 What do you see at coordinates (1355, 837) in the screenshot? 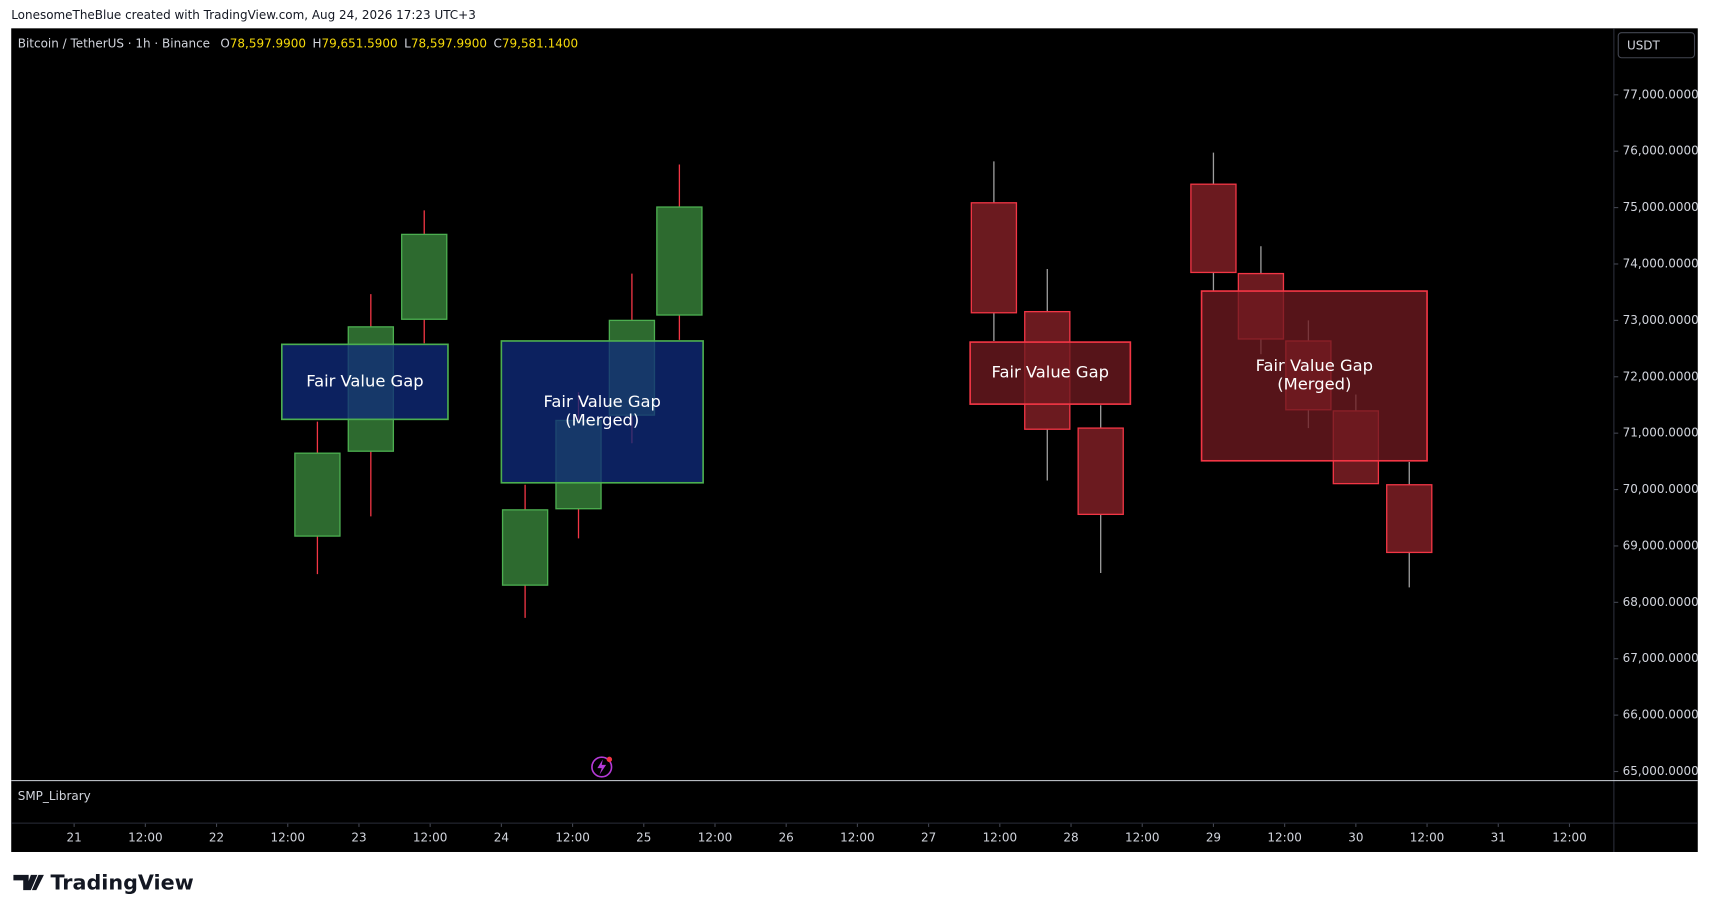
I see `x-tick-label: 30` at bounding box center [1355, 837].